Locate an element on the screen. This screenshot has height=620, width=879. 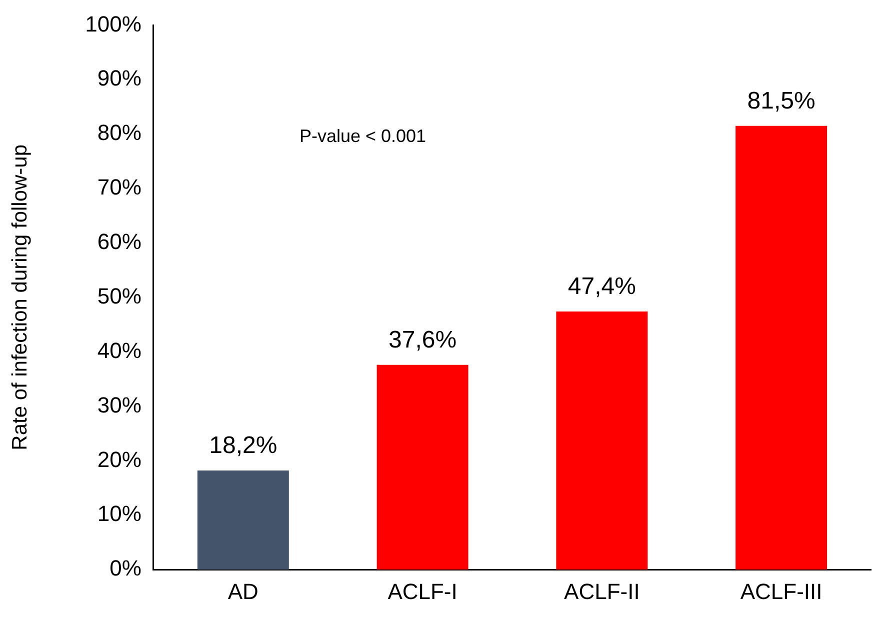
y-tick-label: 20% is located at coordinates (119, 459).